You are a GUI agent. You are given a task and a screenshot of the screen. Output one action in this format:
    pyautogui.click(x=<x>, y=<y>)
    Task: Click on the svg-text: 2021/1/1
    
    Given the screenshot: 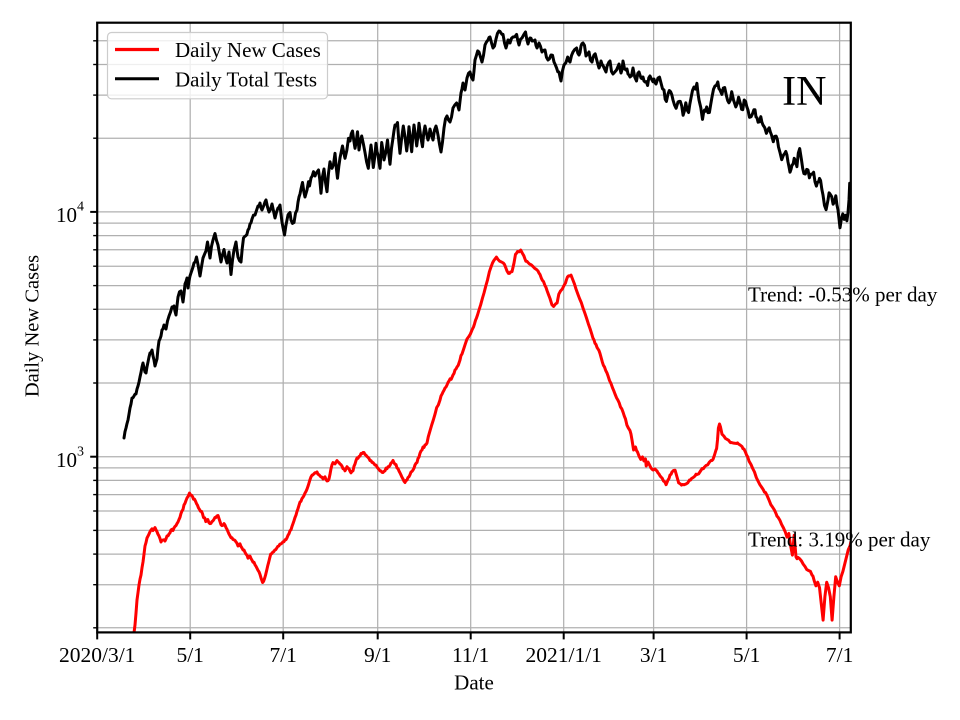 What is the action you would take?
    pyautogui.click(x=563, y=655)
    